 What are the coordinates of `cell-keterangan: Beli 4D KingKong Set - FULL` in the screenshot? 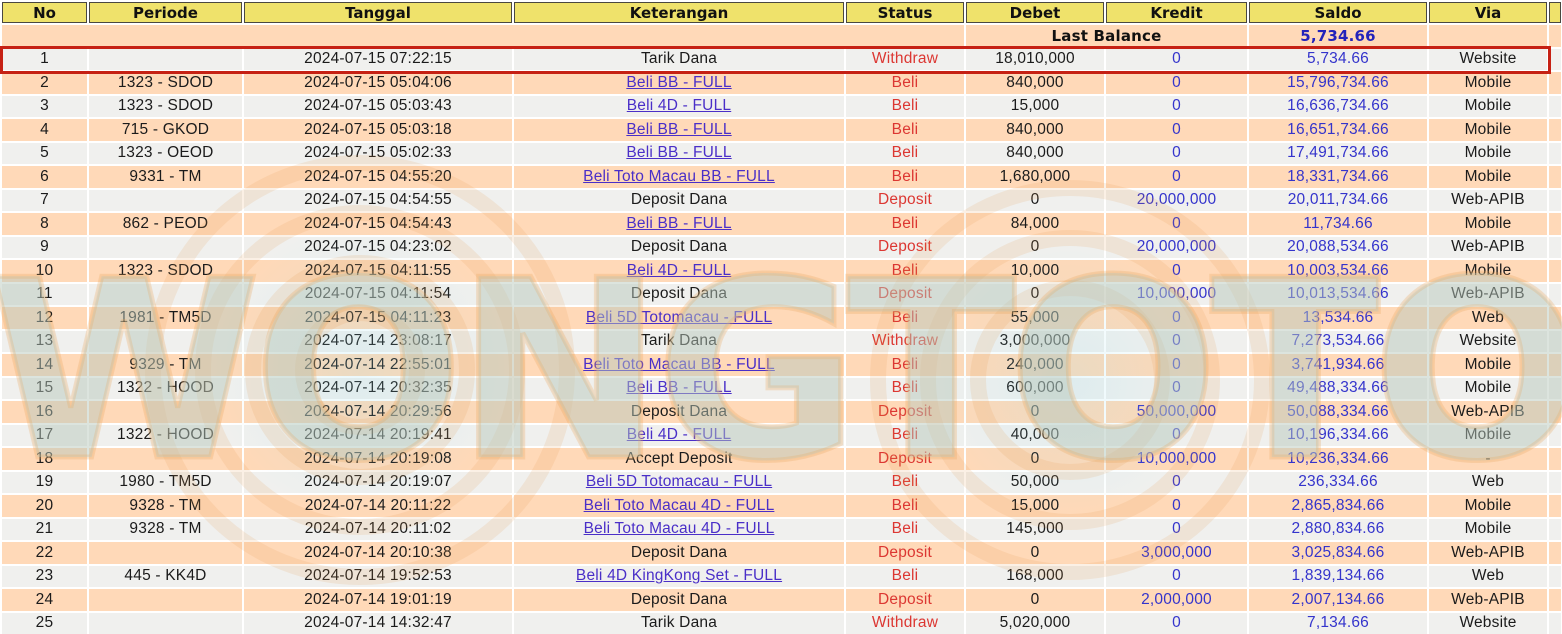 It's located at (679, 576).